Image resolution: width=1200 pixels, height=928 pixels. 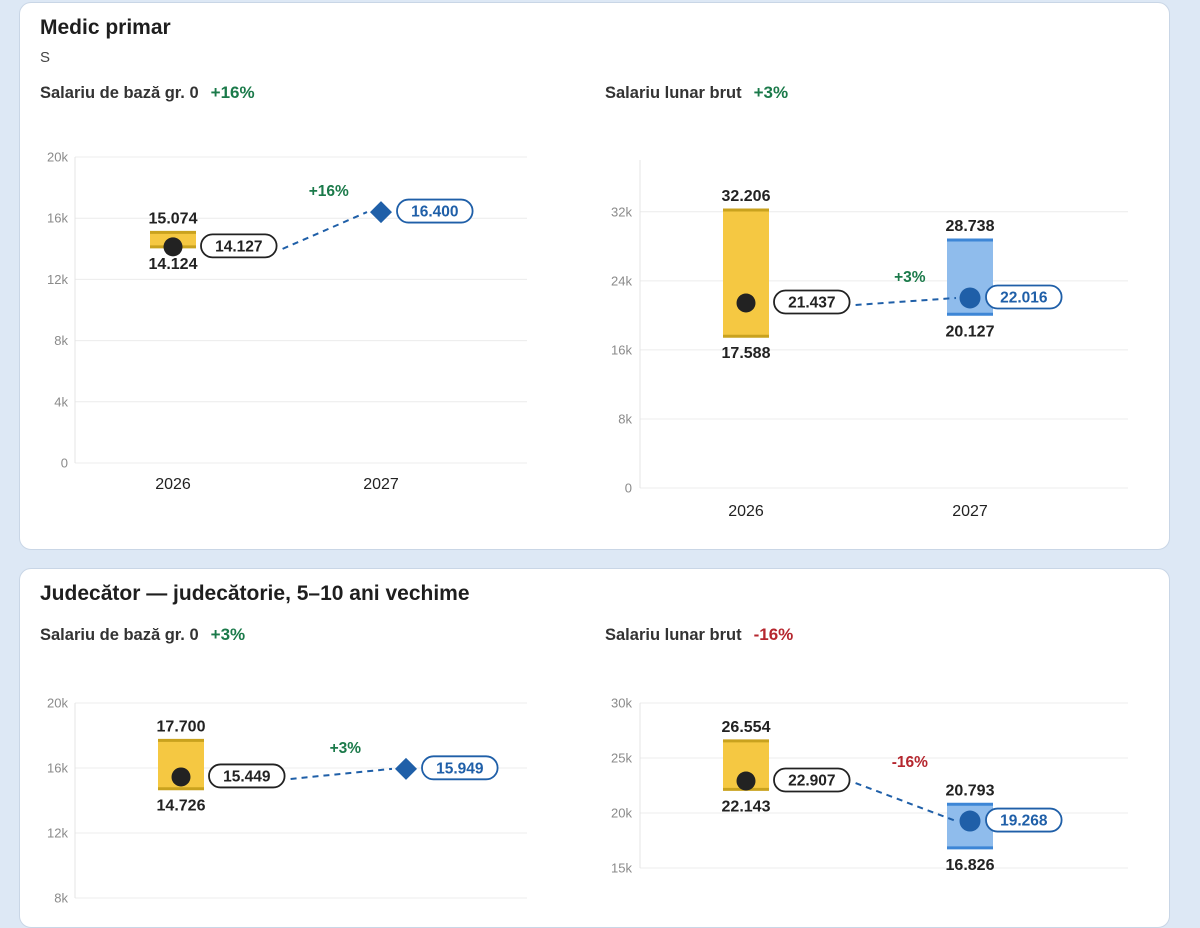 I want to click on change-percent-label: -16%, so click(x=910, y=762).